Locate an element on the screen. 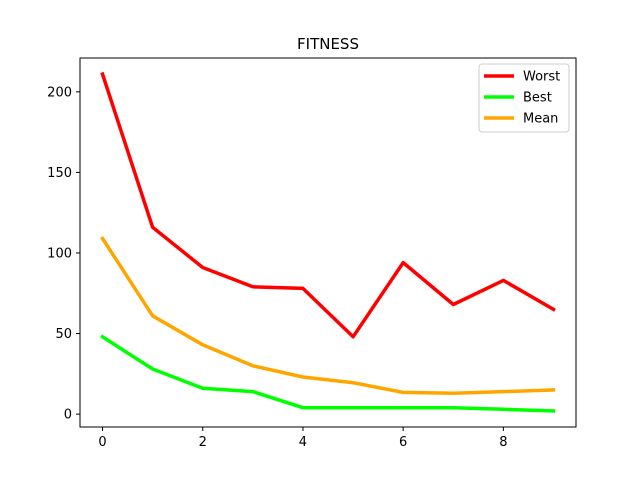 The image size is (640, 480). y-axis: 0 50 100 150 200 is located at coordinates (63, 254).